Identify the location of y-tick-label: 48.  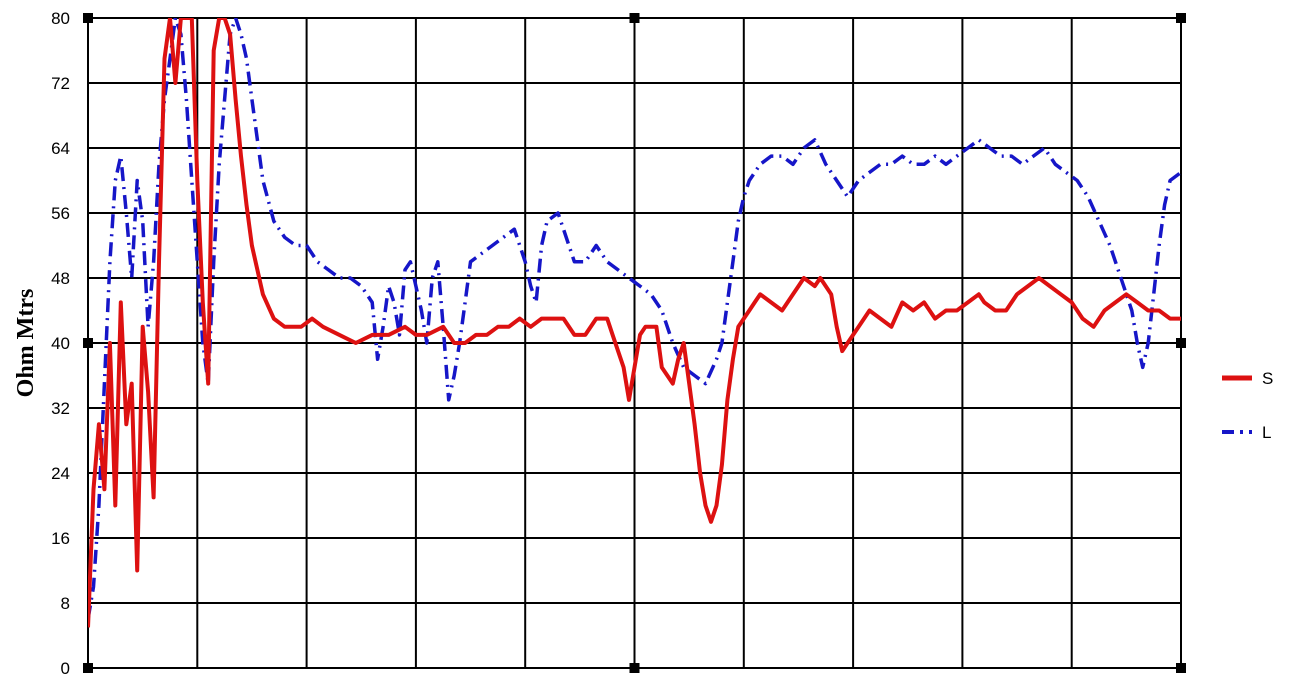
(60, 278).